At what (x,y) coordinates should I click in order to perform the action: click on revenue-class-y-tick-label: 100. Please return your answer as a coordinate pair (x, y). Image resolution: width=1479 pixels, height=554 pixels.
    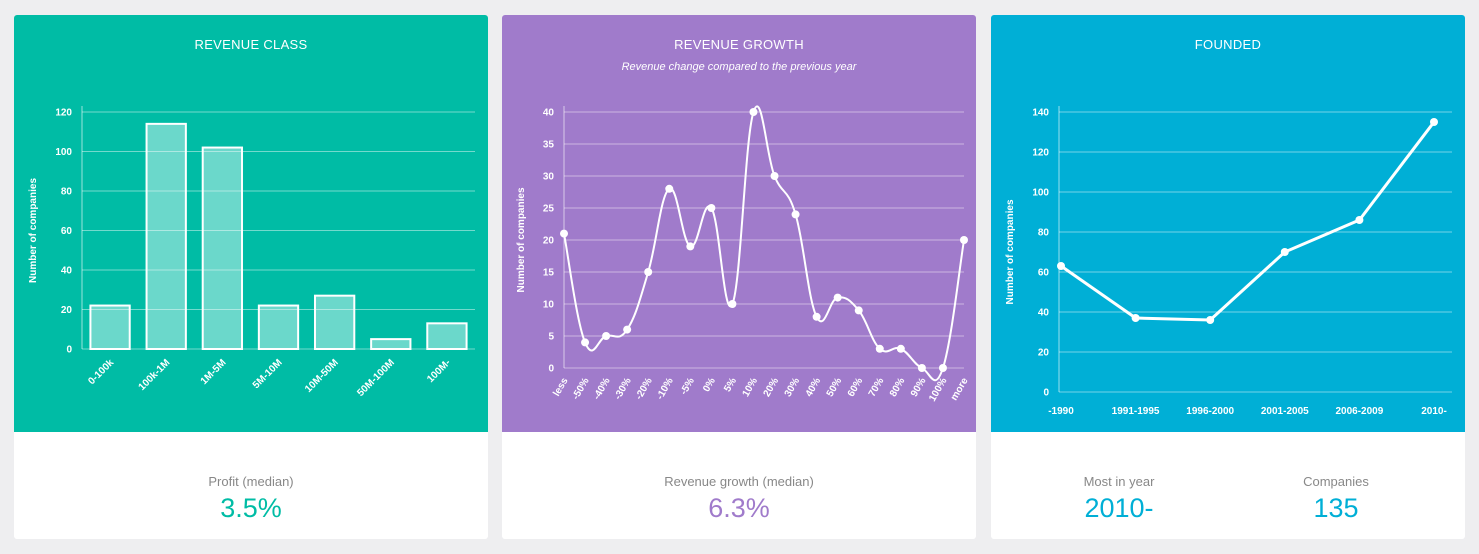
    Looking at the image, I should click on (63, 152).